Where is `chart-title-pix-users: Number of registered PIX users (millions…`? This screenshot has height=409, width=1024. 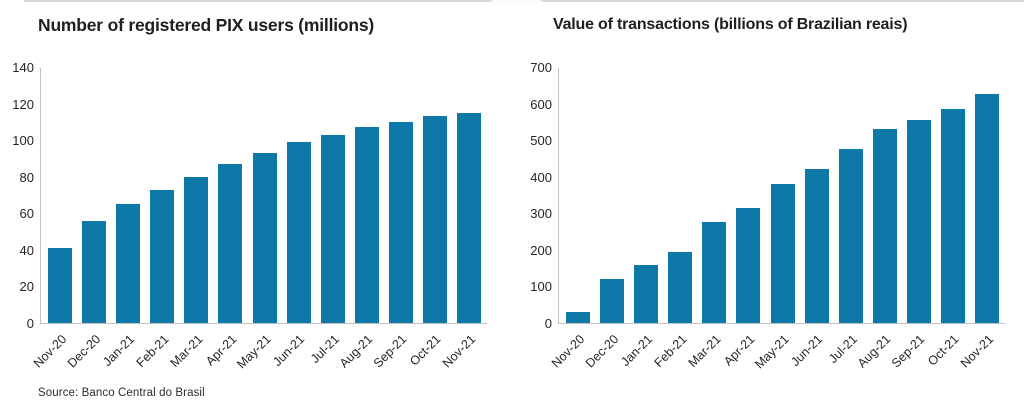 chart-title-pix-users: Number of registered PIX users (millions… is located at coordinates (206, 25).